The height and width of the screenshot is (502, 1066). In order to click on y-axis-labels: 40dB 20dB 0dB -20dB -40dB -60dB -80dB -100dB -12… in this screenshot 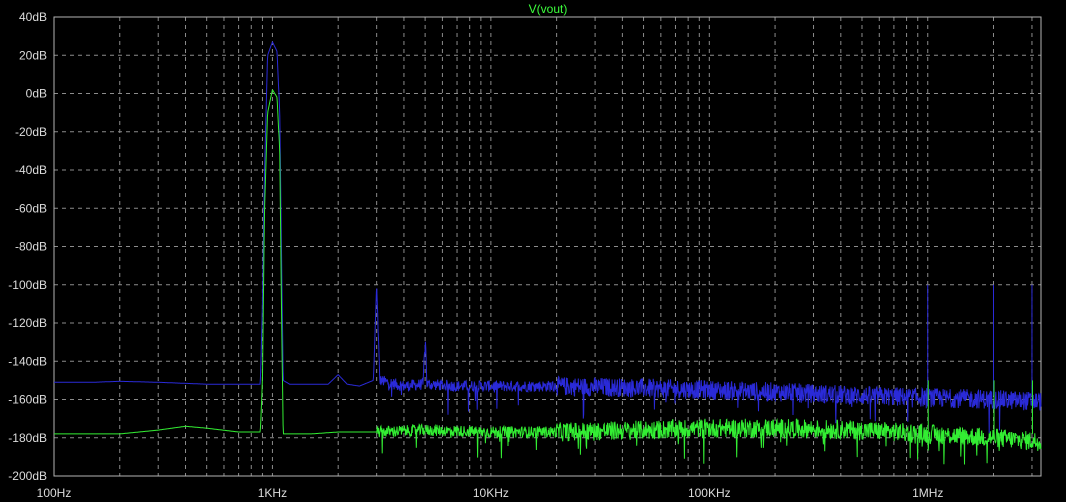, I will do `click(27, 246)`.